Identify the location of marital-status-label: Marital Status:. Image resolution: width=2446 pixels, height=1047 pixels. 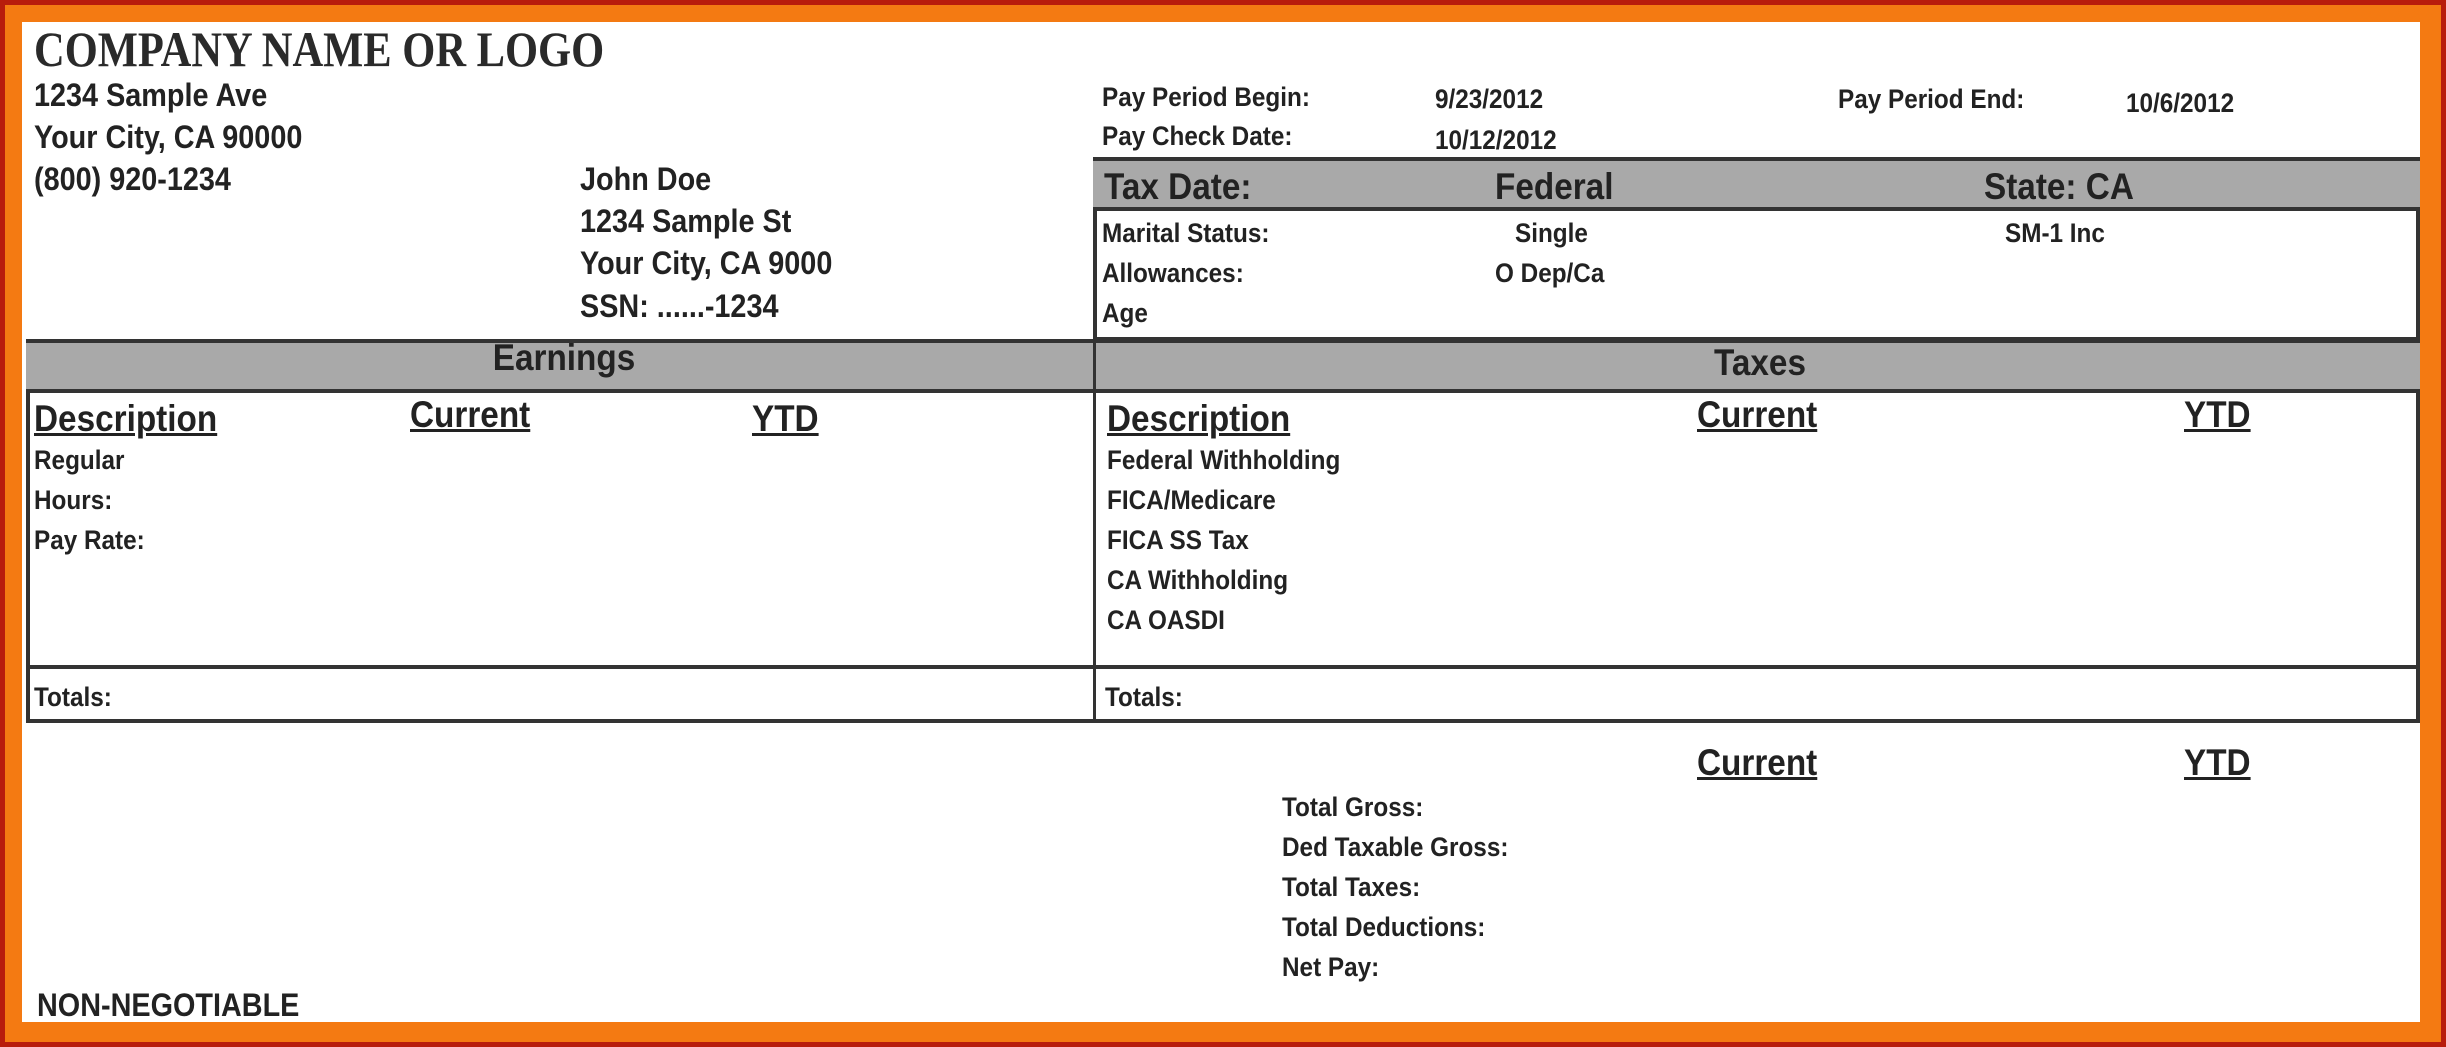
(1186, 233).